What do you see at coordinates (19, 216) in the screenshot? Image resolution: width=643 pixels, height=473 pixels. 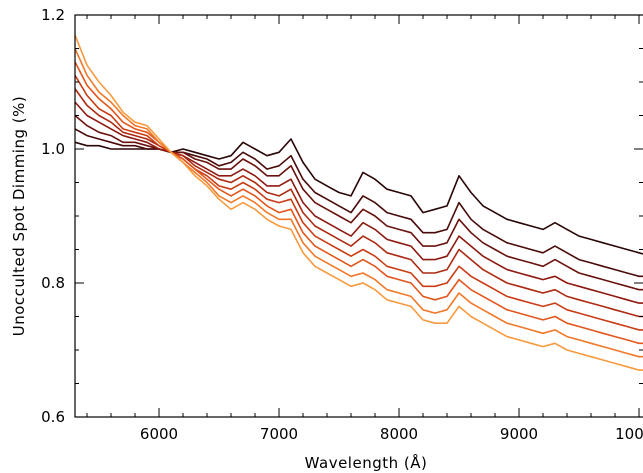 I see `y-axis-label: Unocculted Spot Dimming (%)` at bounding box center [19, 216].